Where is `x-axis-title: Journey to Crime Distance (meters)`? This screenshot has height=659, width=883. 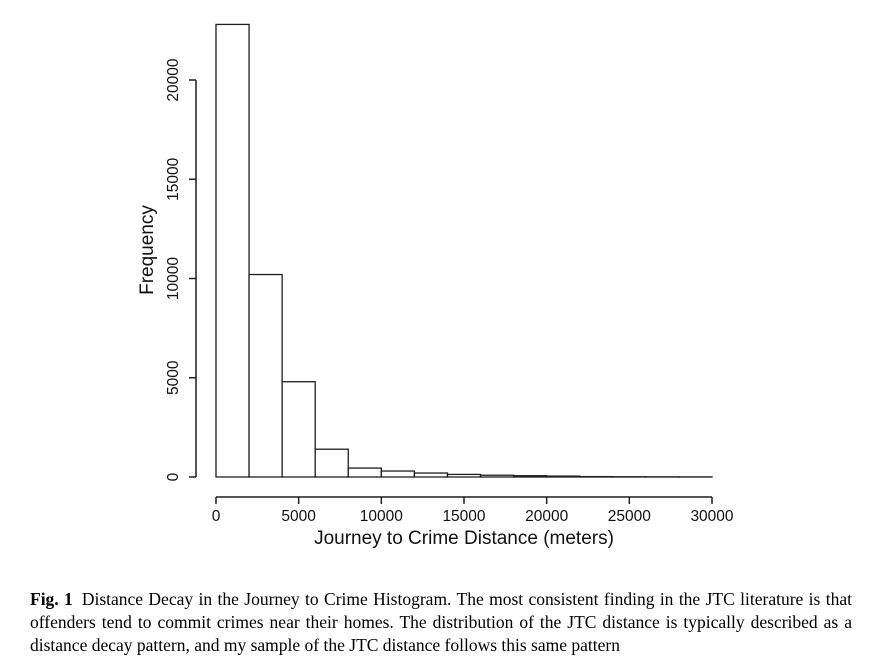 x-axis-title: Journey to Crime Distance (meters) is located at coordinates (464, 538).